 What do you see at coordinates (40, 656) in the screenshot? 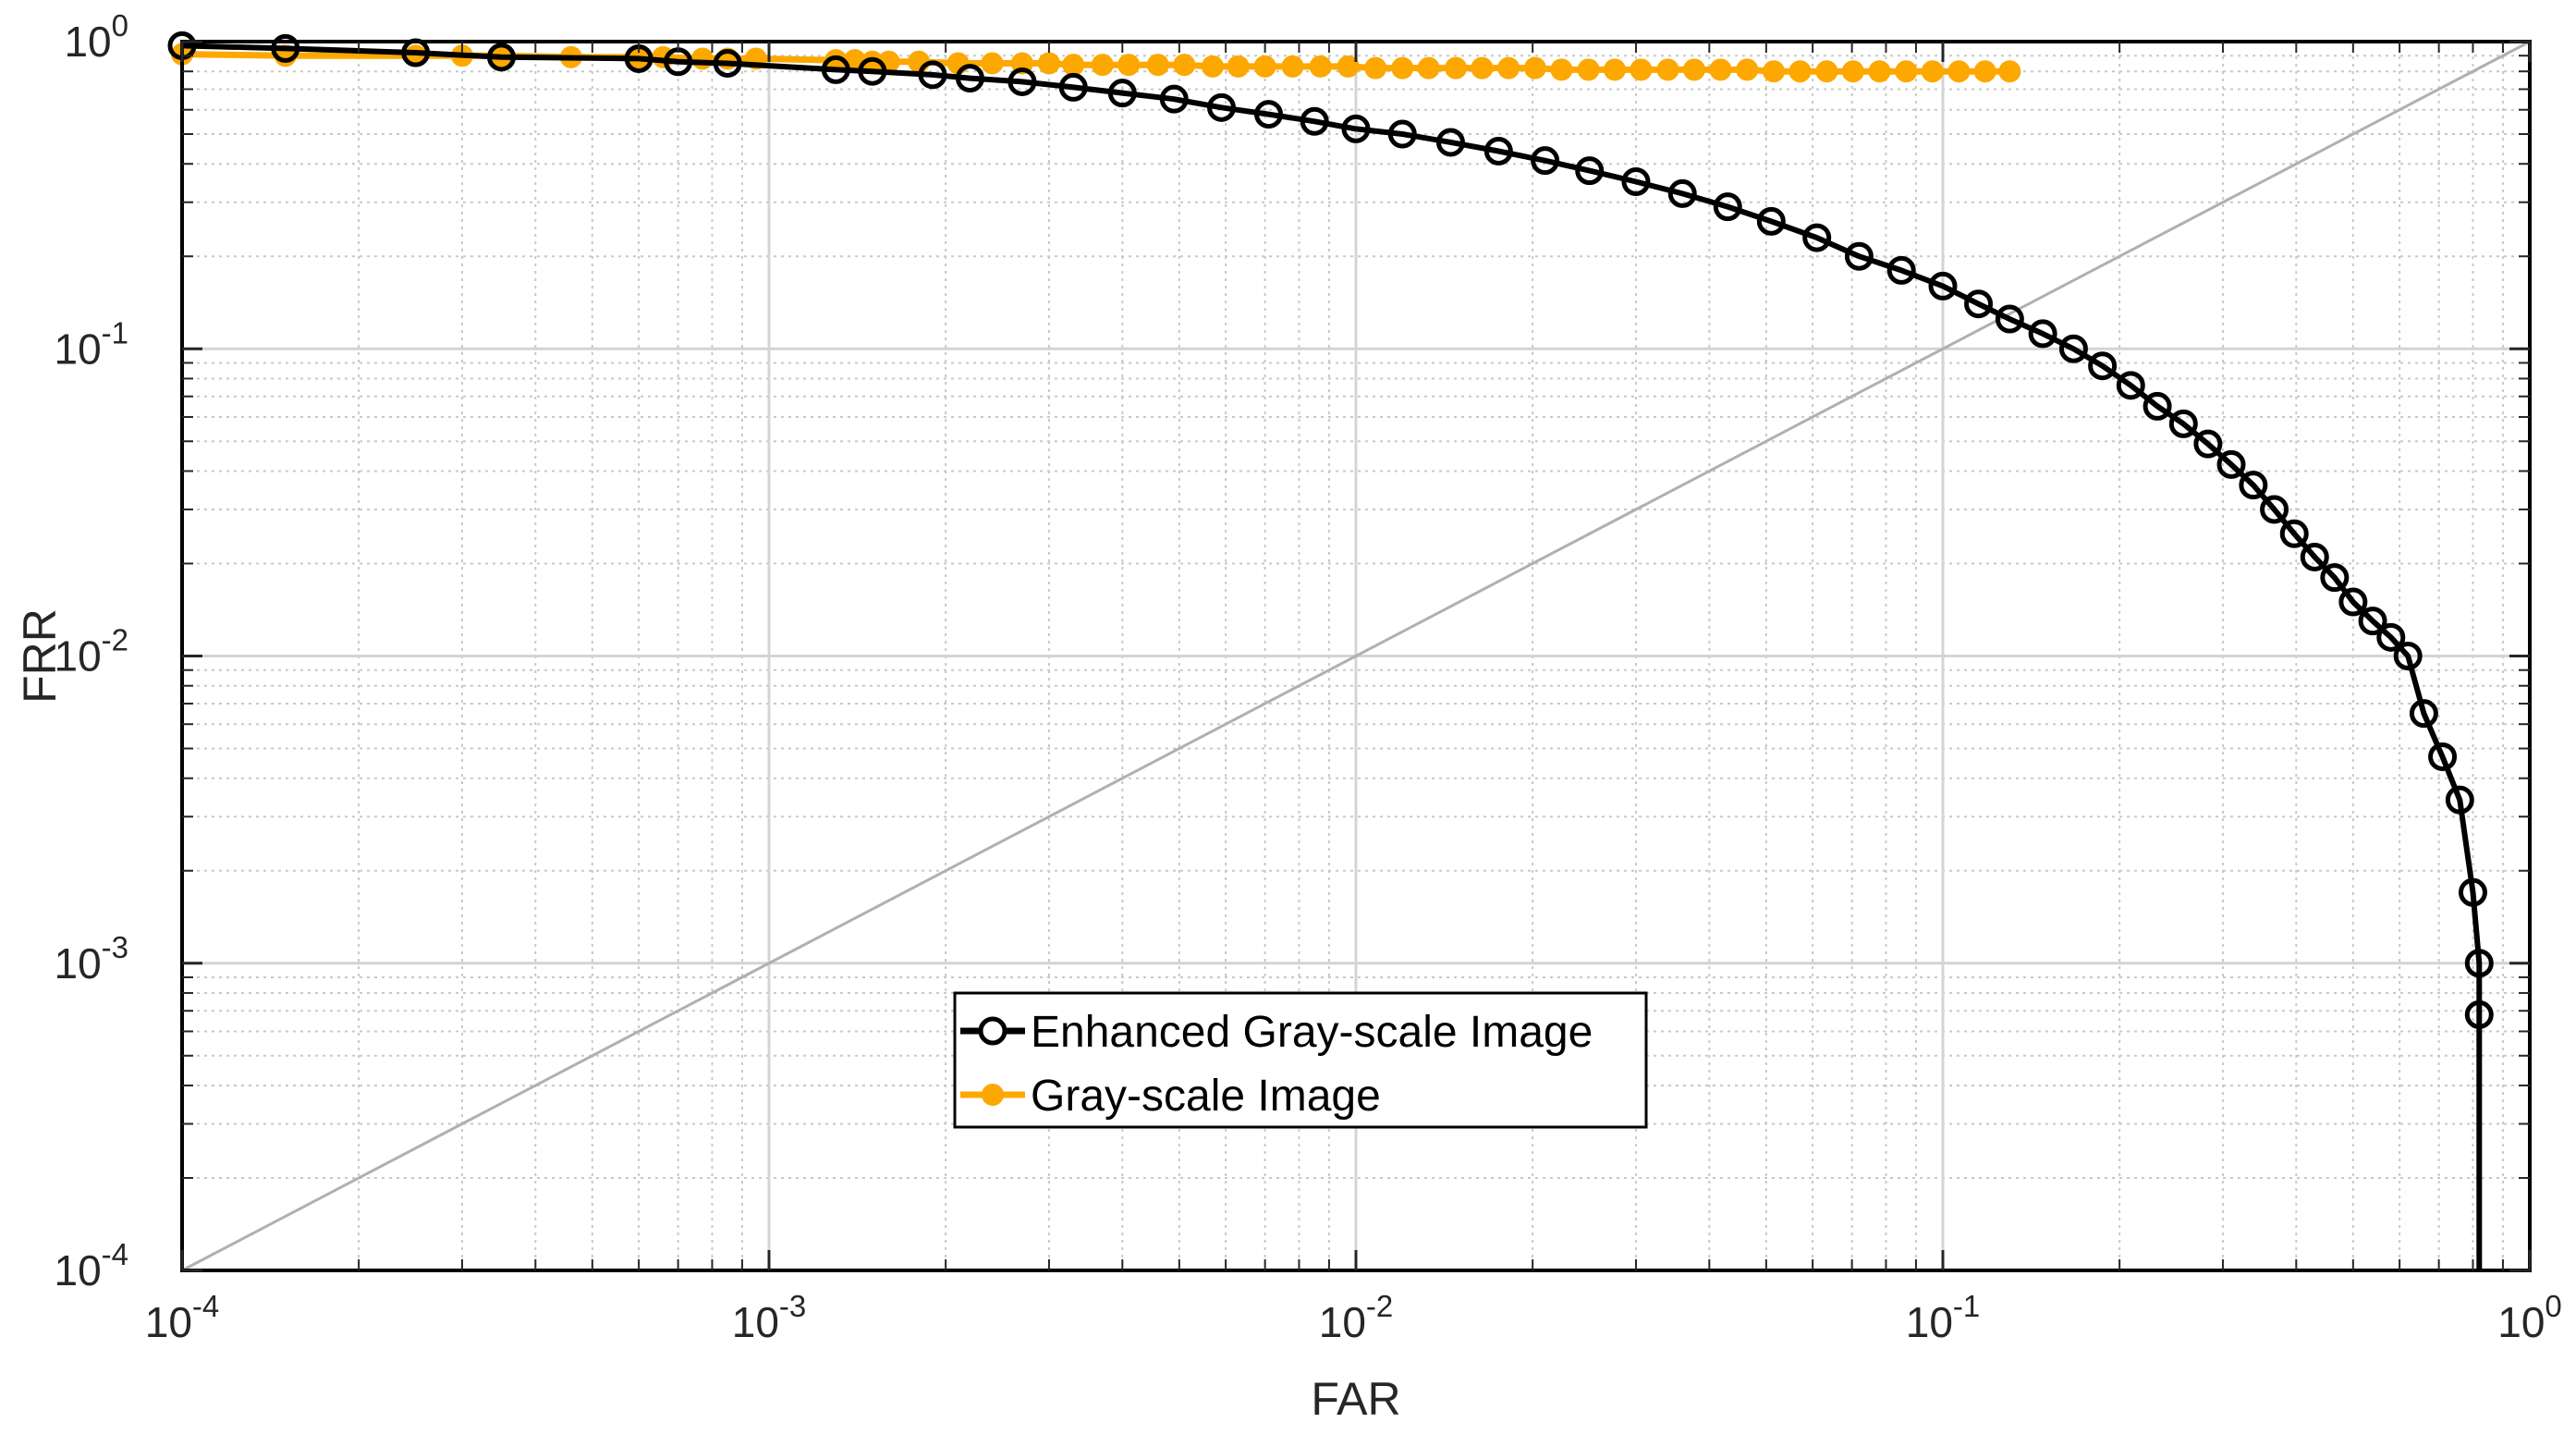
I see `y-axis-label: FRR` at bounding box center [40, 656].